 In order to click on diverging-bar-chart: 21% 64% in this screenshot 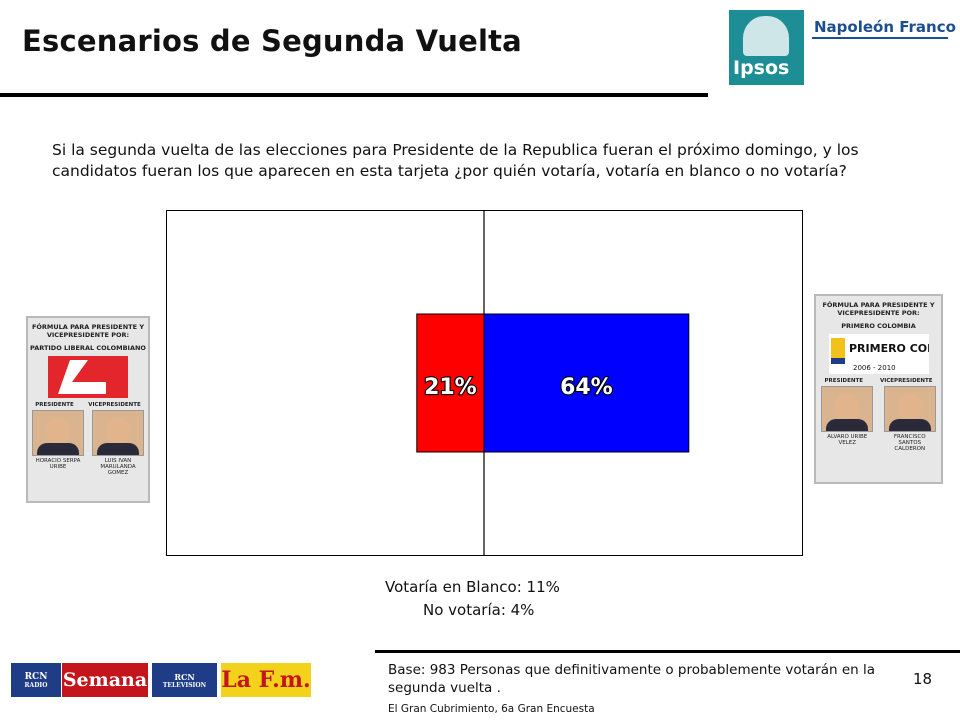, I will do `click(553, 383)`.